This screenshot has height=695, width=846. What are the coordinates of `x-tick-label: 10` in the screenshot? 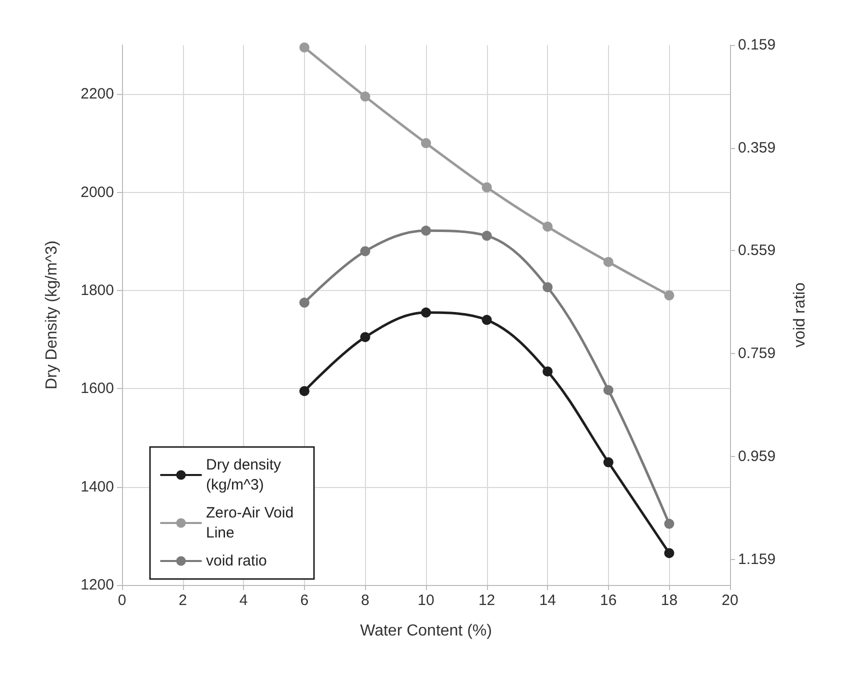 It's located at (426, 600).